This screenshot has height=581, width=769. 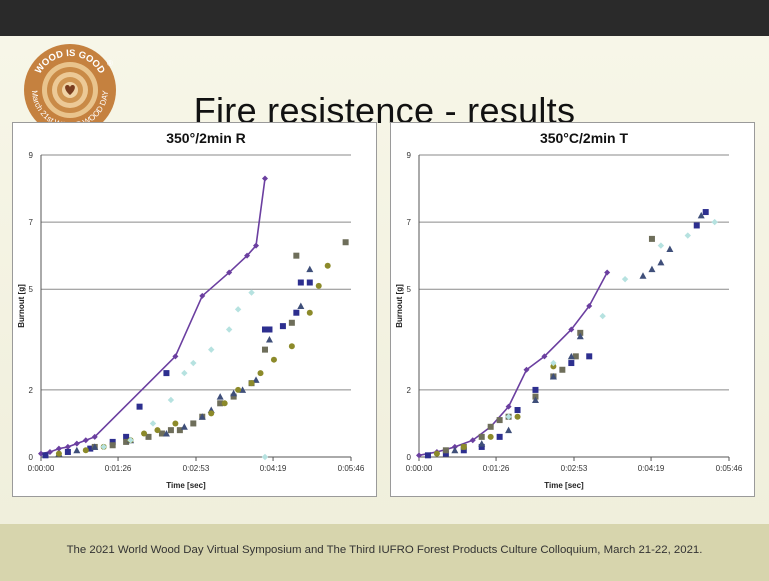 I want to click on heart-icon, so click(x=70, y=90).